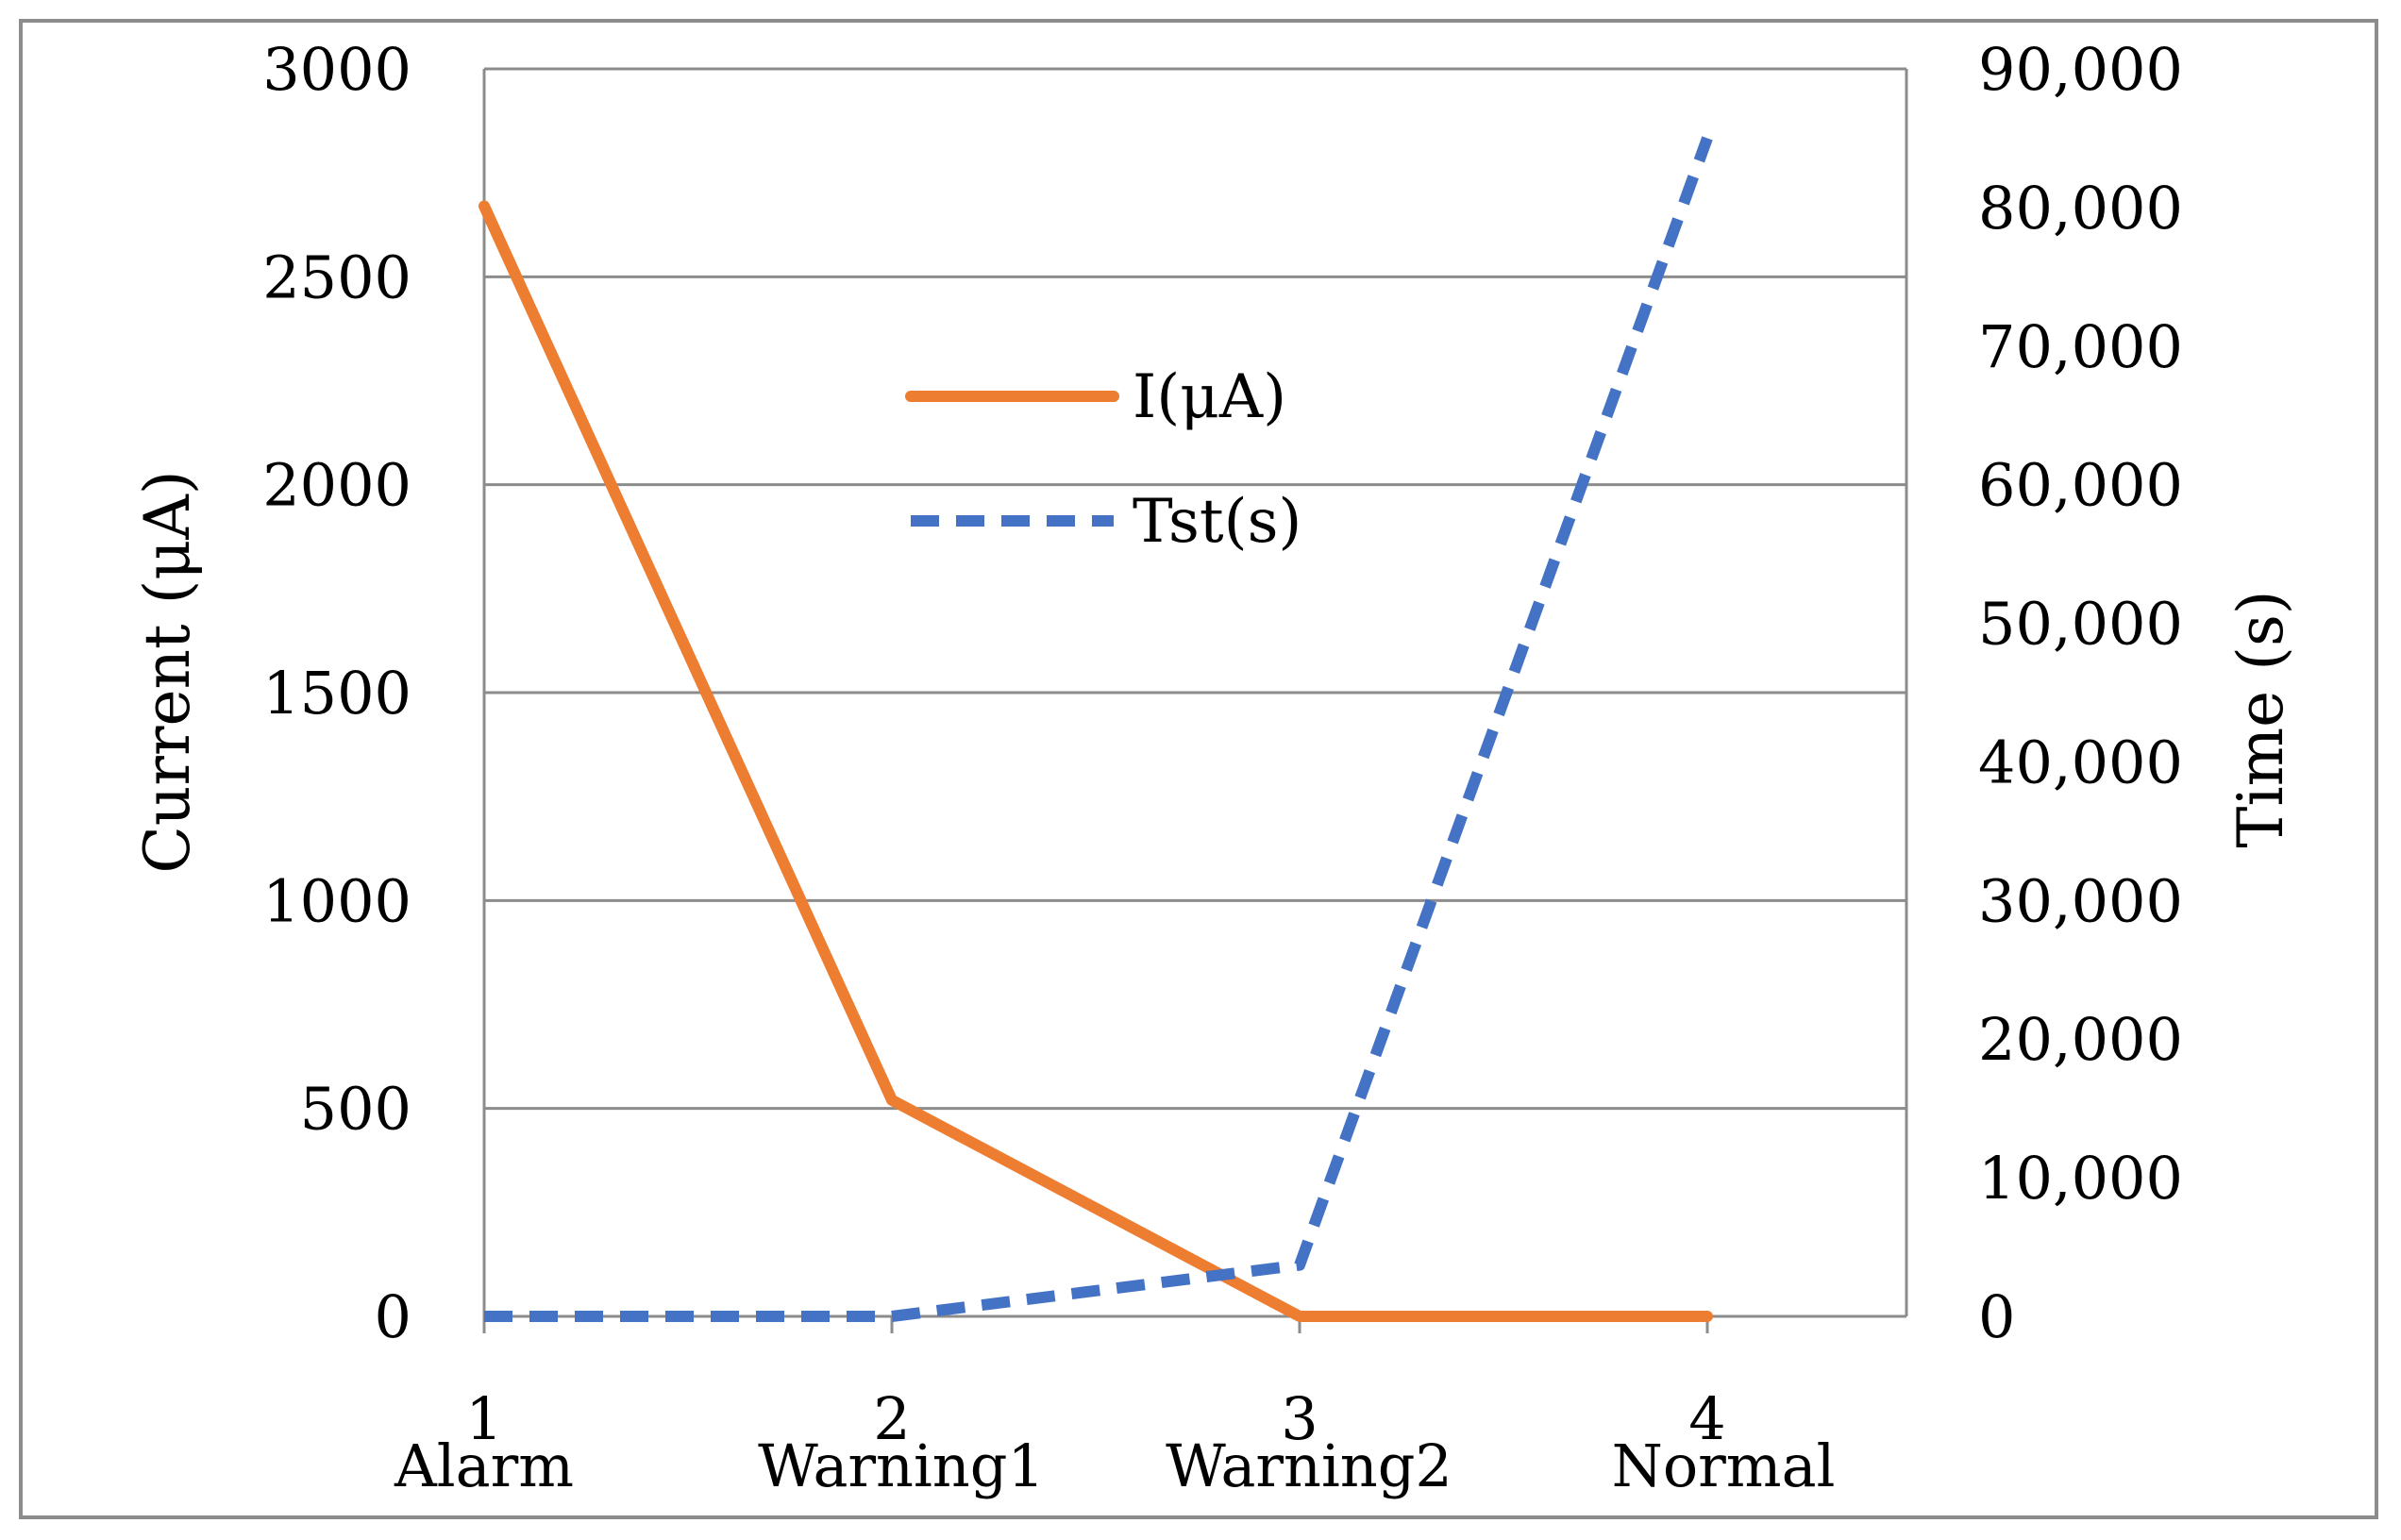  Describe the element at coordinates (167, 671) in the screenshot. I see `y-axis-title: Current (μA)` at that location.